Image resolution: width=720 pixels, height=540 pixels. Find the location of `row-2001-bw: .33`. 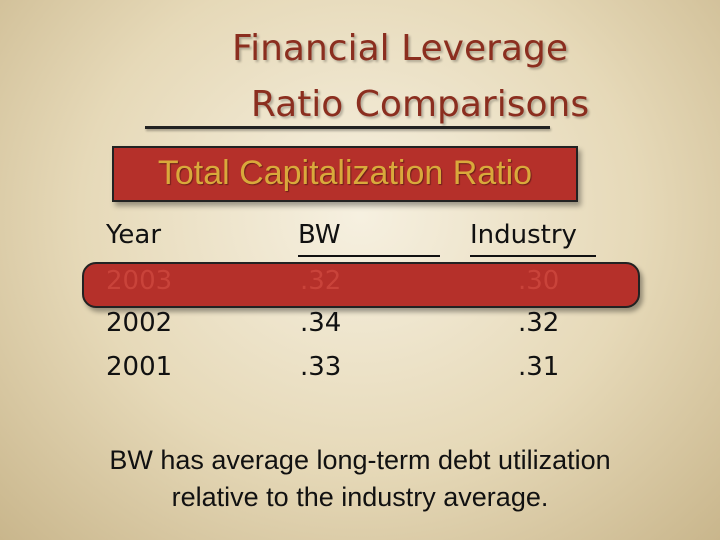

row-2001-bw: .33 is located at coordinates (321, 367).